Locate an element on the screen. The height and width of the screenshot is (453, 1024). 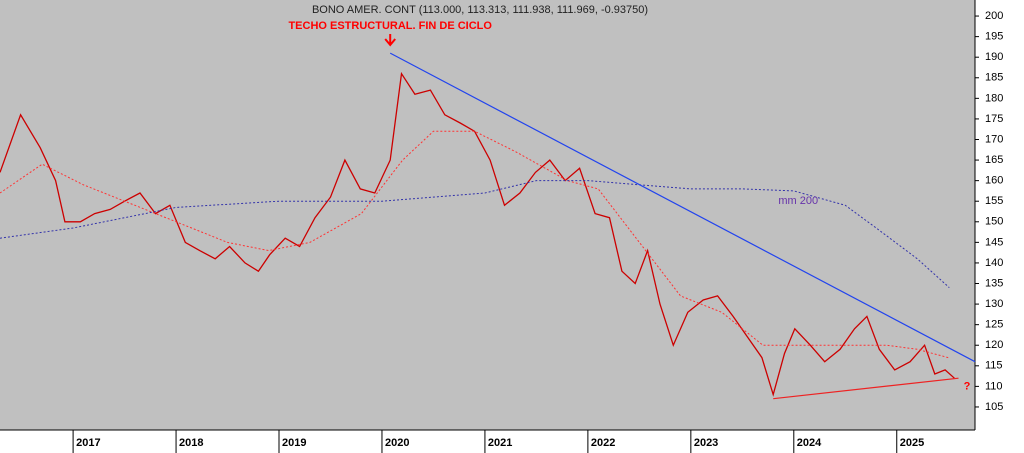
y-tick-label: 160 is located at coordinates (994, 181).